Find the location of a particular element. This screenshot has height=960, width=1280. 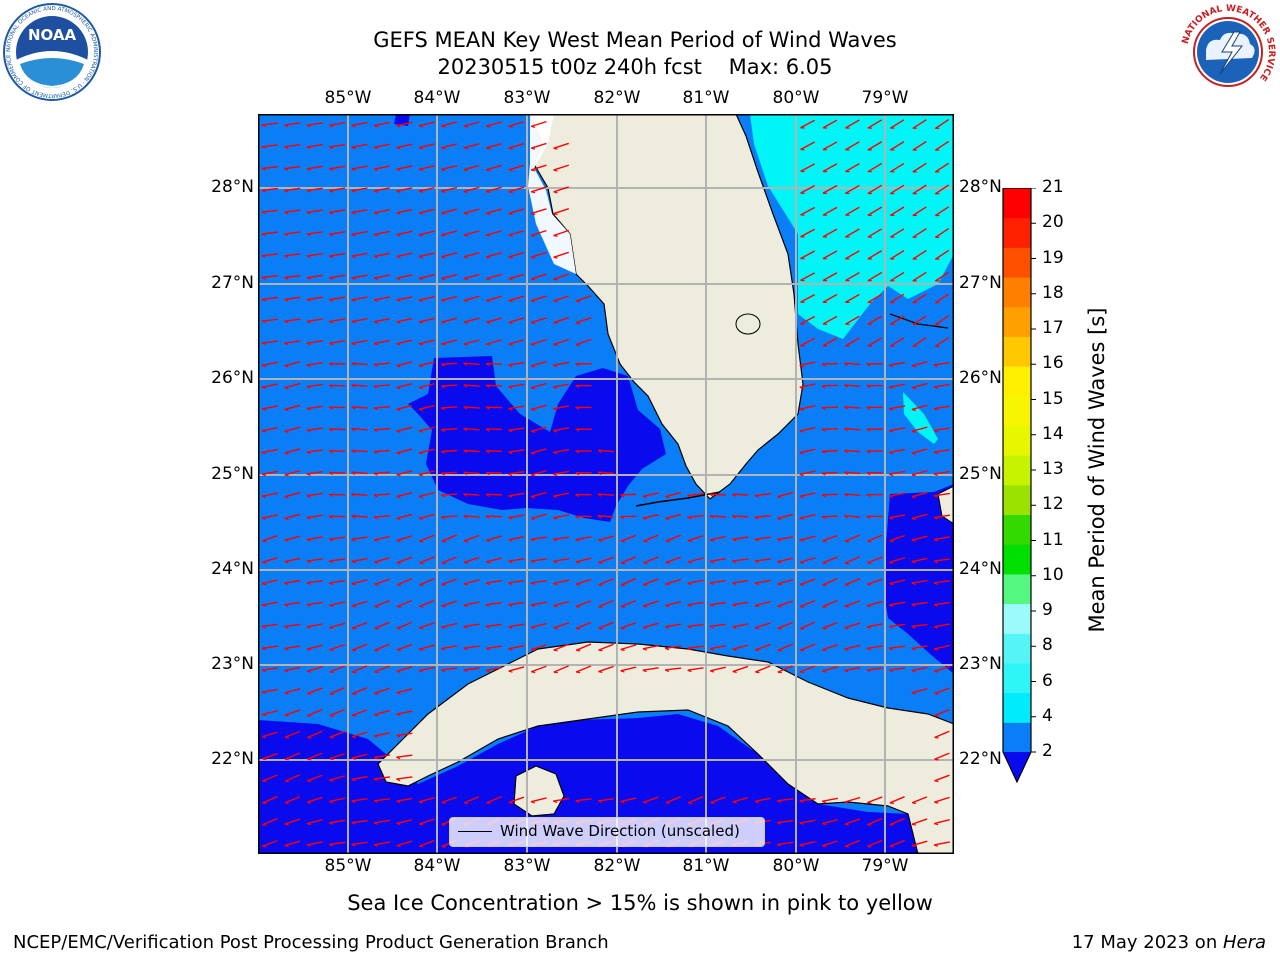

colorbar-tick-label: 11 is located at coordinates (1053, 539).